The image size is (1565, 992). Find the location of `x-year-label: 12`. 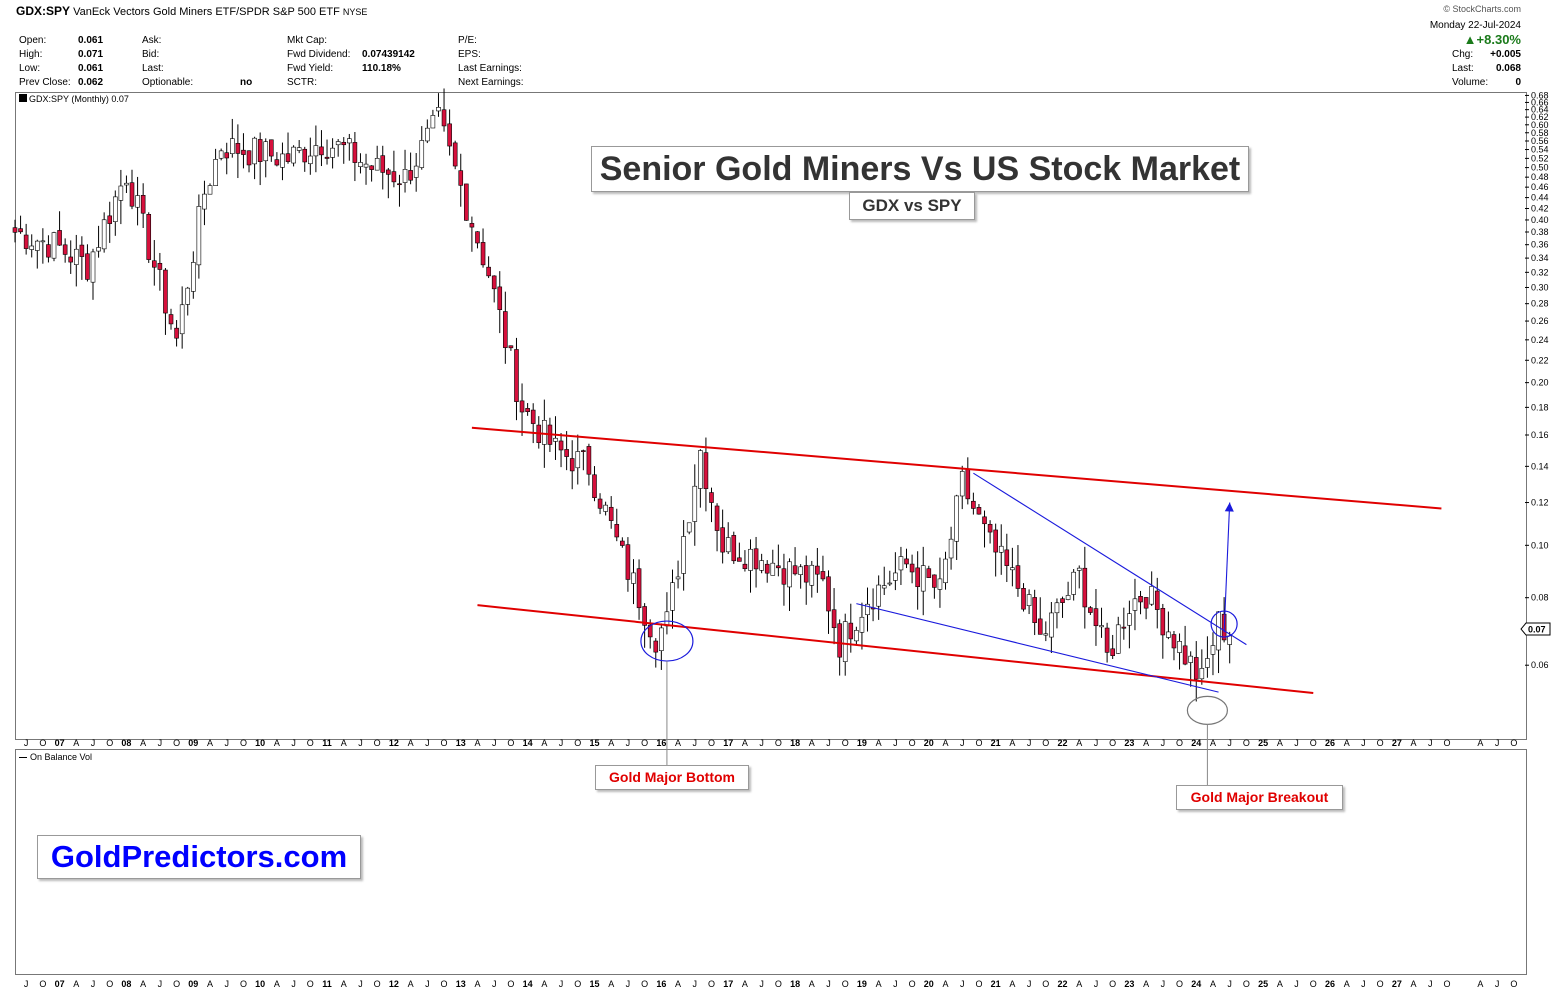

x-year-label: 12 is located at coordinates (394, 984).